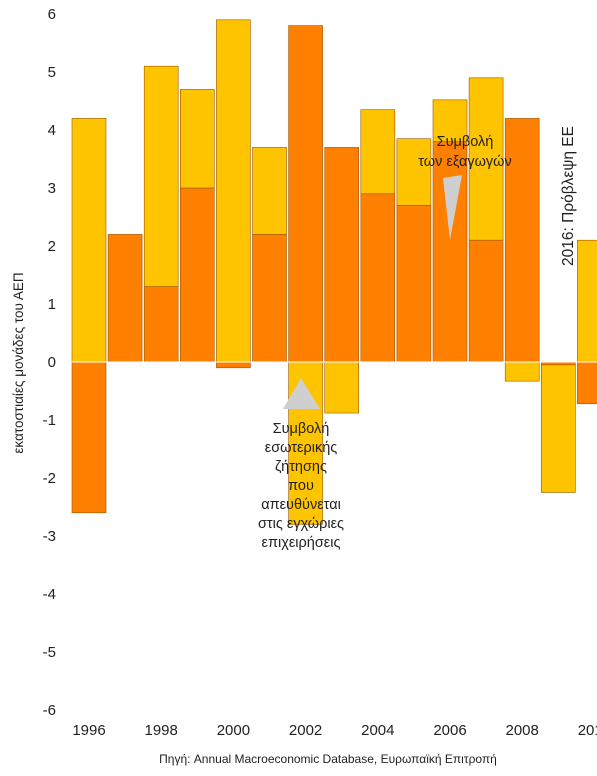  I want to click on domestic-annotation-line-7: επιχειρήσεις, so click(301, 543).